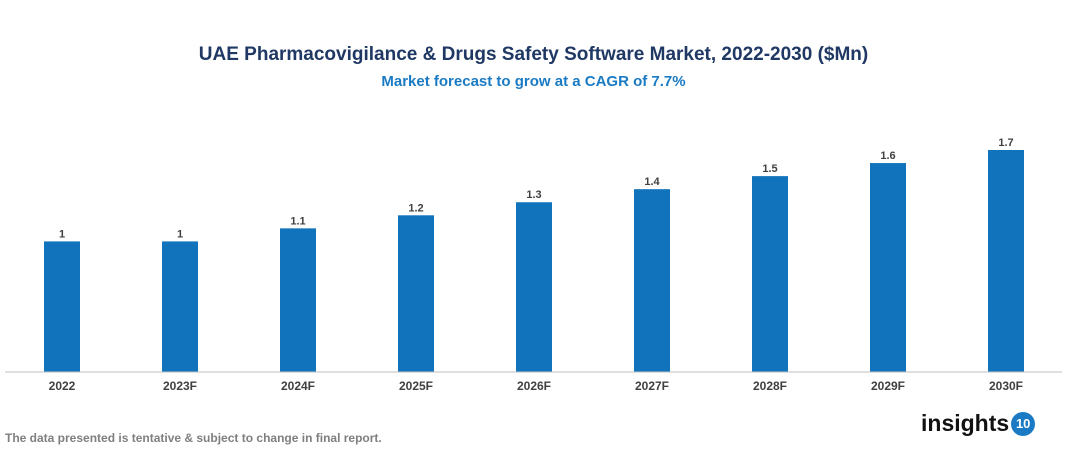 This screenshot has width=1067, height=454. Describe the element at coordinates (1006, 386) in the screenshot. I see `x-tick-label: 2030F` at that location.